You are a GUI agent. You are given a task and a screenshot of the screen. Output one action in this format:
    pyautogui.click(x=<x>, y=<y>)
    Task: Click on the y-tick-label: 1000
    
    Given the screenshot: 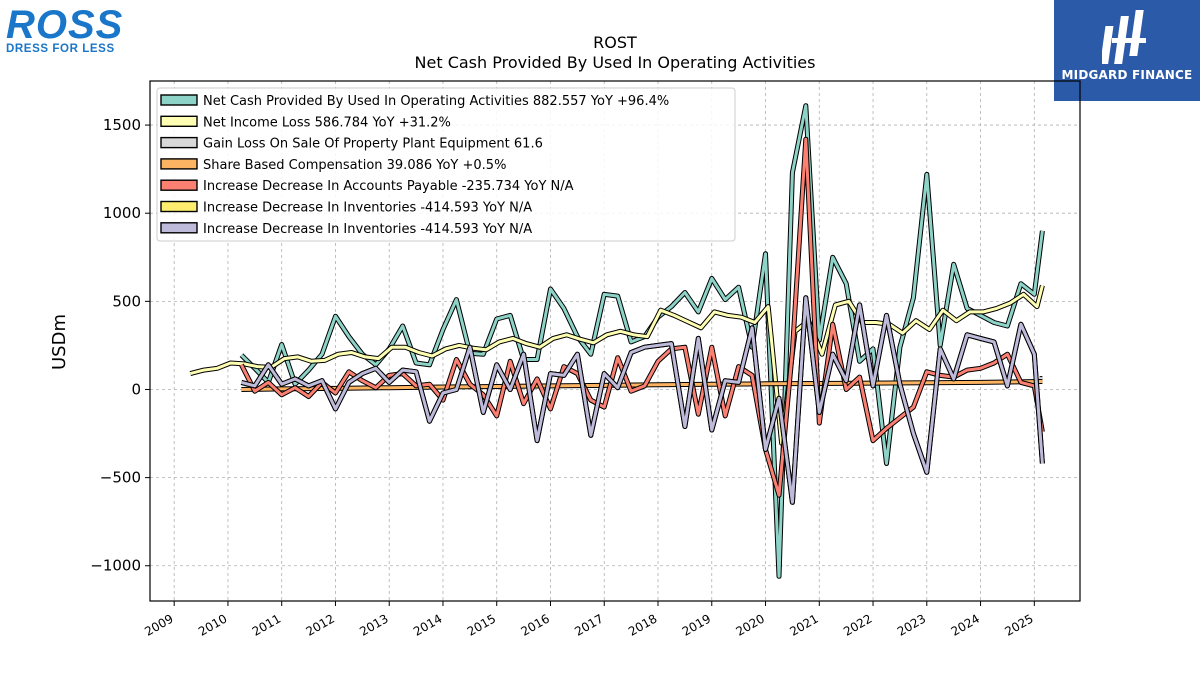 What is the action you would take?
    pyautogui.click(x=122, y=213)
    